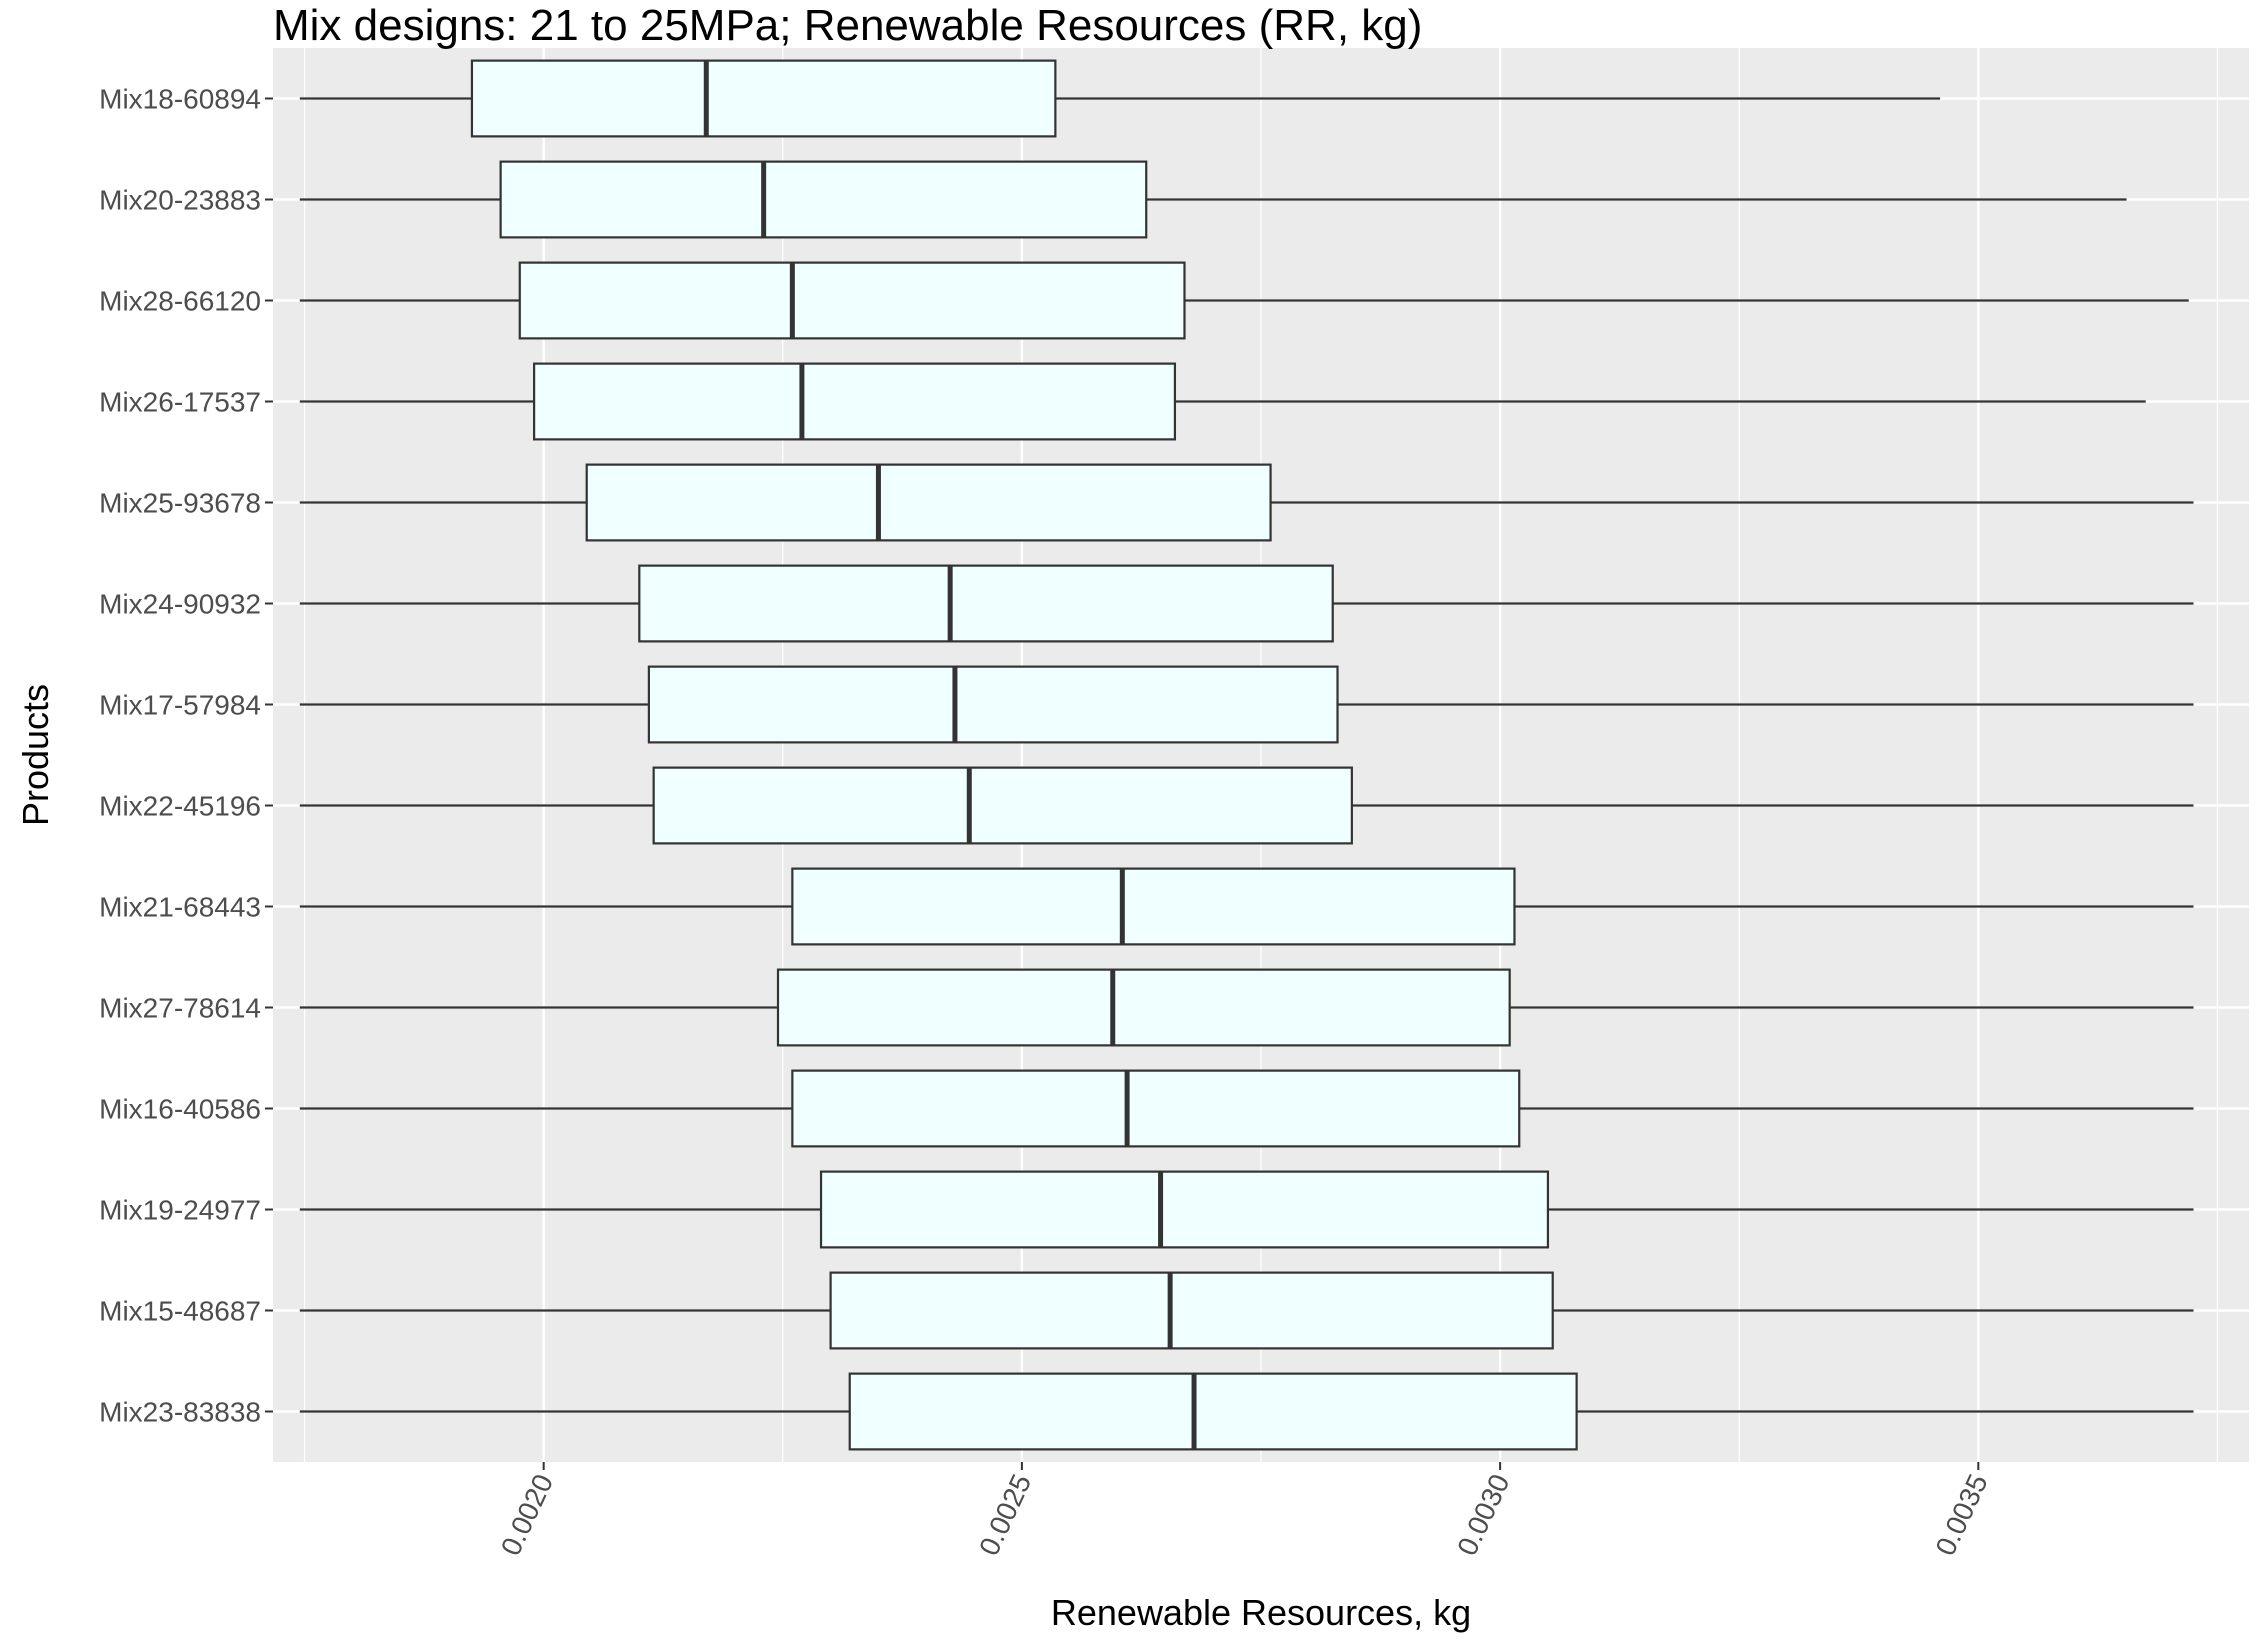 This screenshot has height=1647, width=2258. Describe the element at coordinates (180, 1210) in the screenshot. I see `y-tick-label: Mix19-24977` at that location.